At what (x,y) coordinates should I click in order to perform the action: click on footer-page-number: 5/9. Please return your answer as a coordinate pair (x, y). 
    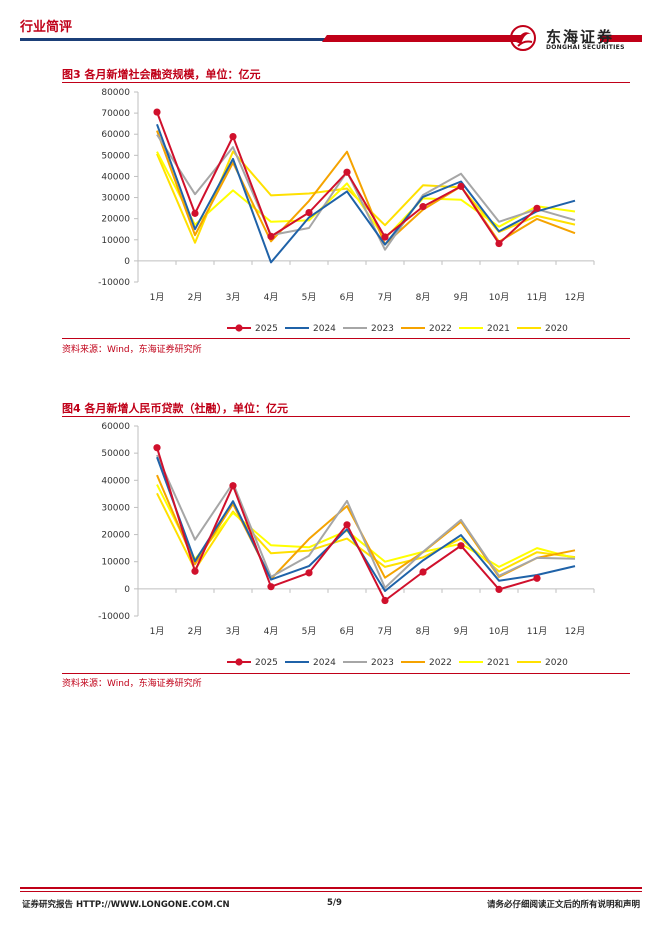
    Looking at the image, I should click on (334, 903).